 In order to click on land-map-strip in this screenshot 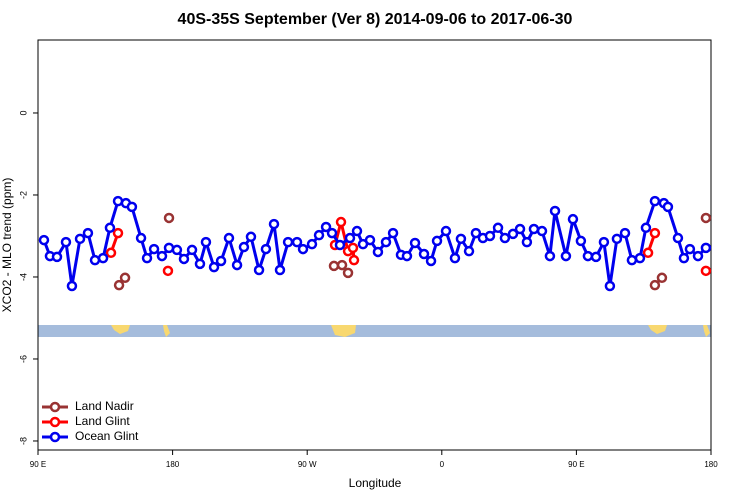, I will do `click(374, 331)`.